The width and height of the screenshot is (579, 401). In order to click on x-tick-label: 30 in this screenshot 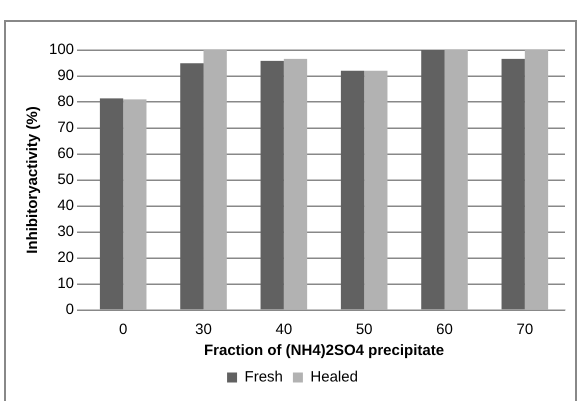, I will do `click(203, 329)`.